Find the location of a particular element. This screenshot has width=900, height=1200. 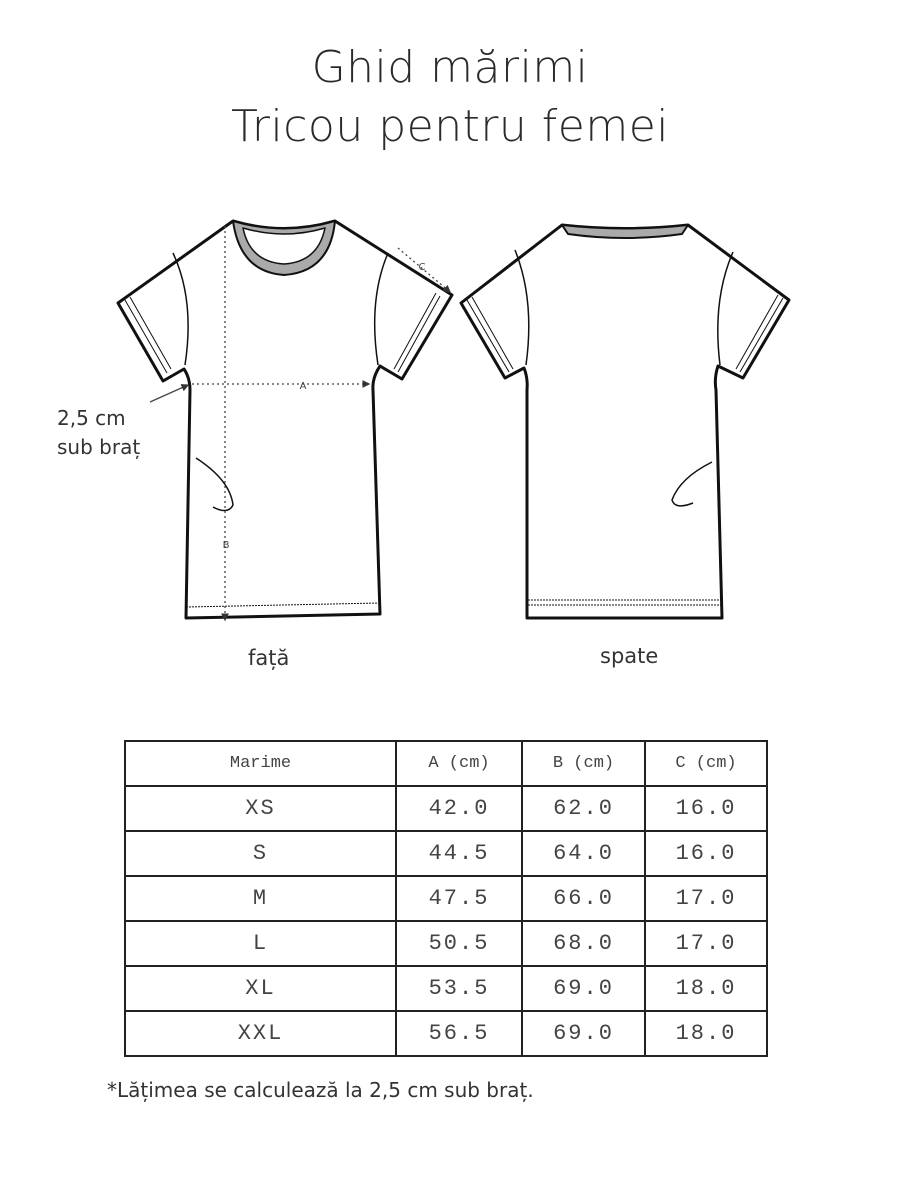

back-label: spate is located at coordinates (629, 656).